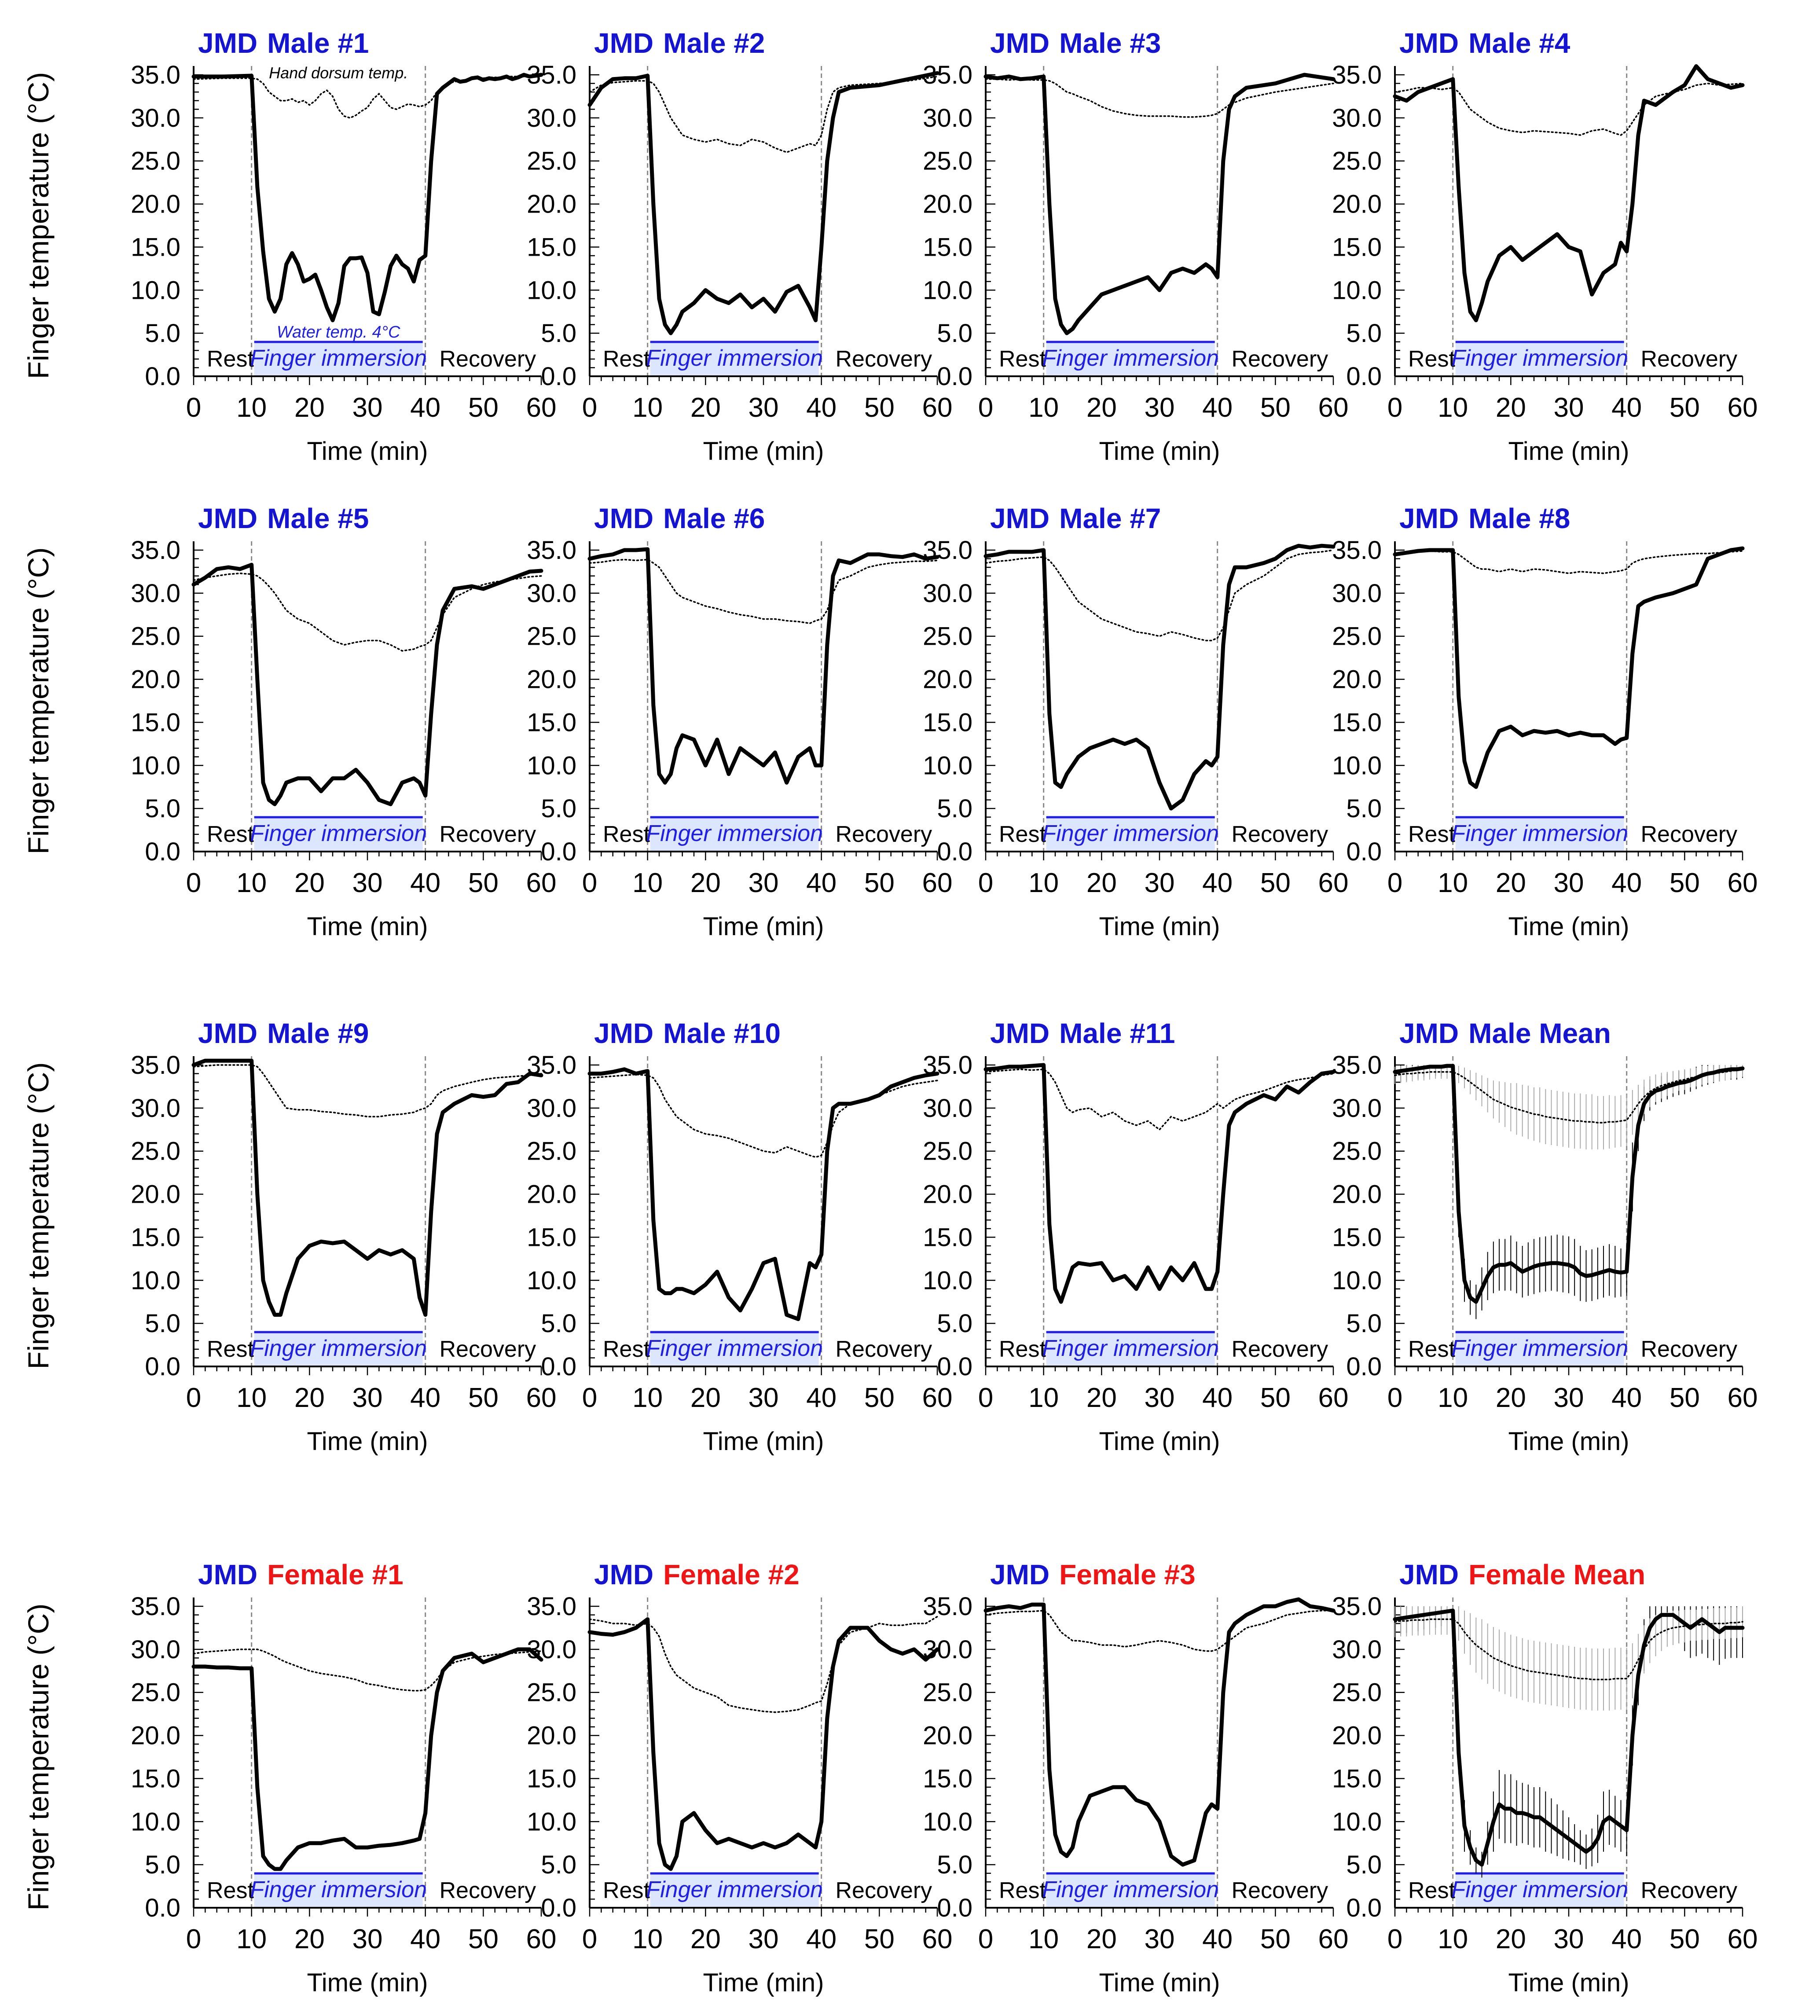 The width and height of the screenshot is (1820, 2016). Describe the element at coordinates (714, 518) in the screenshot. I see `chart-title-main: Male #6` at that location.